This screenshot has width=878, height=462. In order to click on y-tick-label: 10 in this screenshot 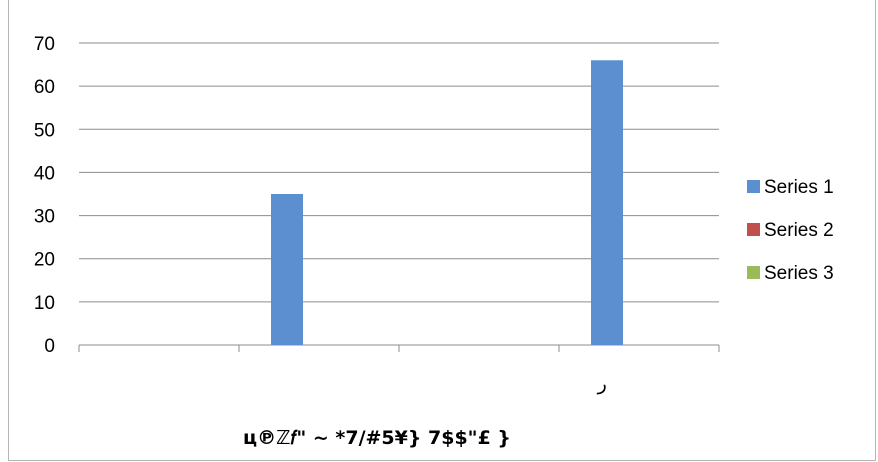, I will do `click(44, 303)`.